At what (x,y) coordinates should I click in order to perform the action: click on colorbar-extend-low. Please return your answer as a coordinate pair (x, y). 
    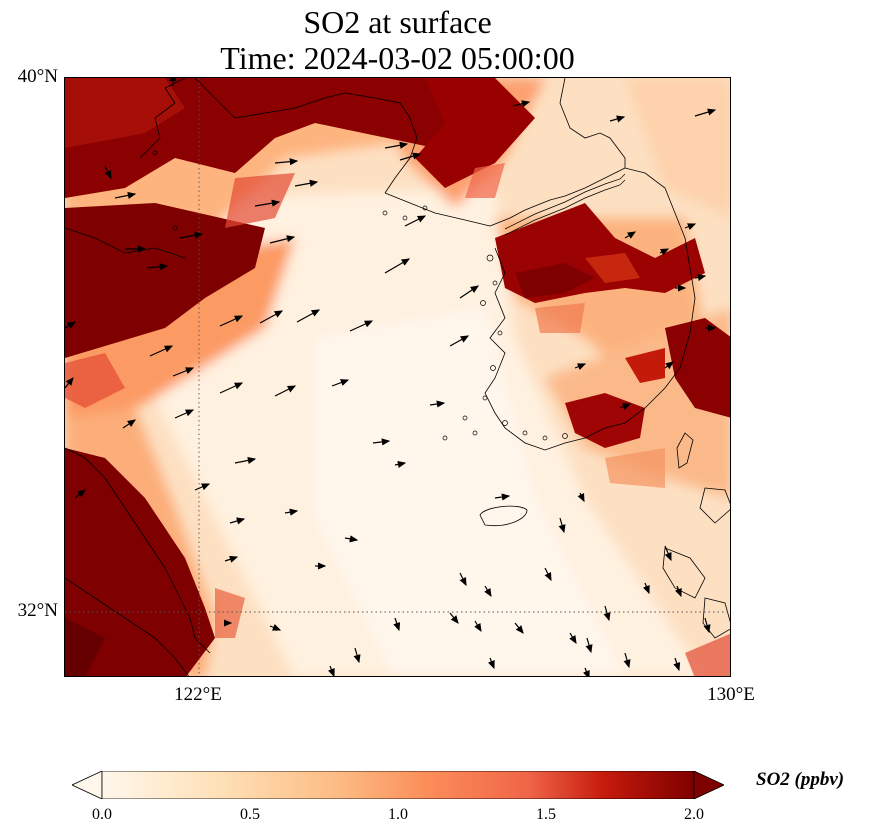
    Looking at the image, I should click on (87, 785).